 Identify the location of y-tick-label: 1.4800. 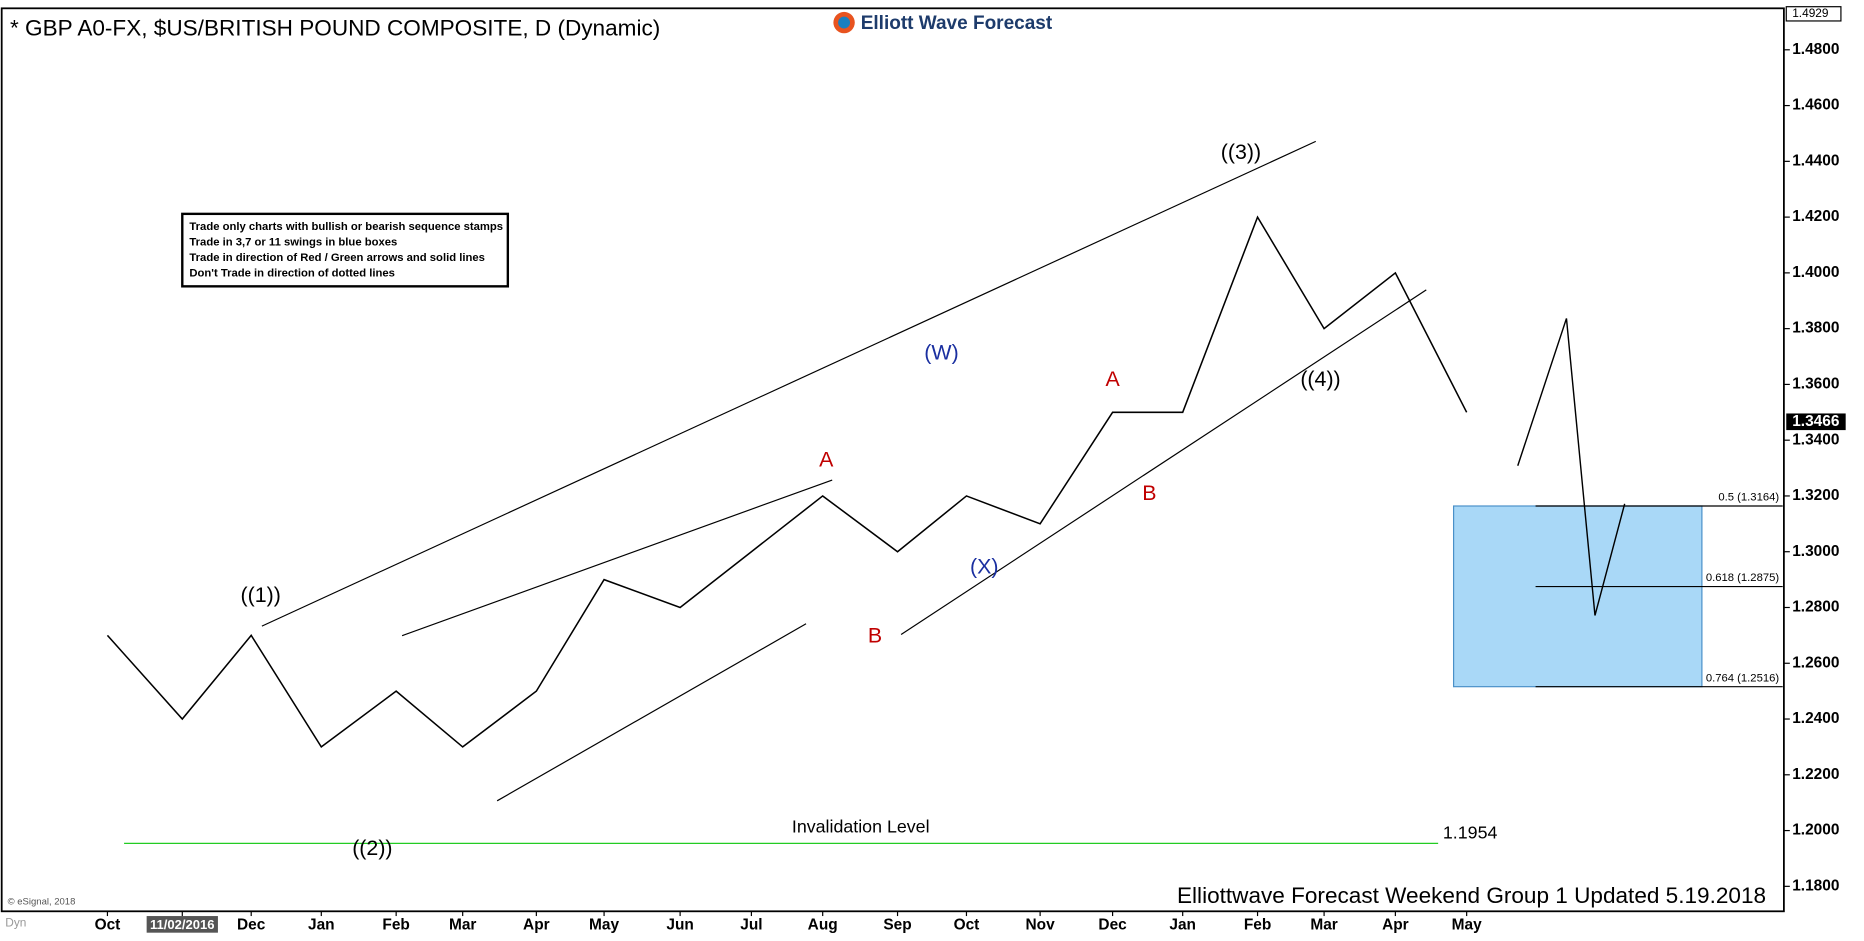
(1815, 49).